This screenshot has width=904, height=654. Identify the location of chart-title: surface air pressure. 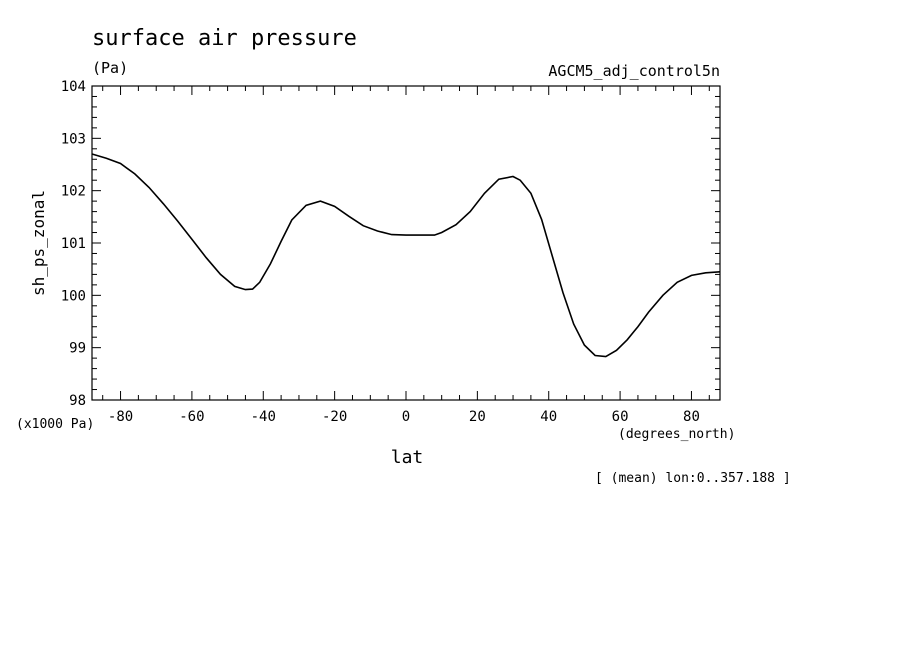
(224, 38).